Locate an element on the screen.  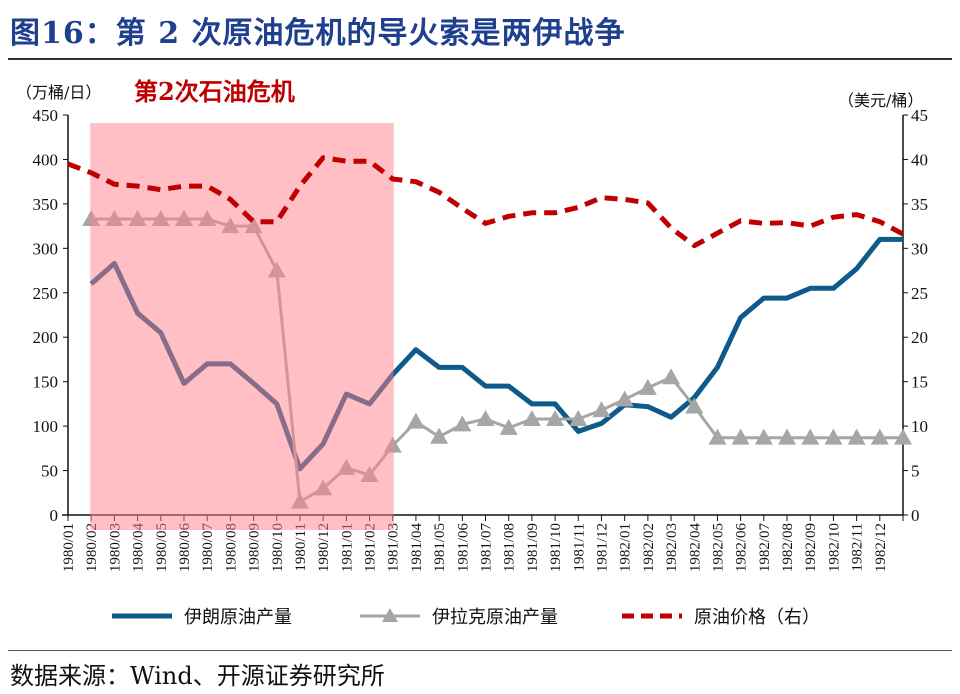
x-tick-label: 1981/02 is located at coordinates (371, 547).